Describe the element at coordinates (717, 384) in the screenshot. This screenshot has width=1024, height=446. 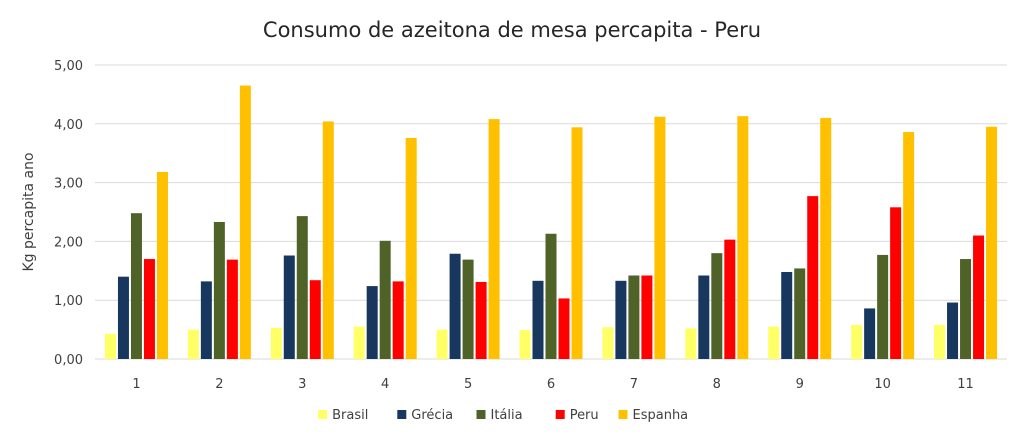
I see `x-tick-label: 8` at that location.